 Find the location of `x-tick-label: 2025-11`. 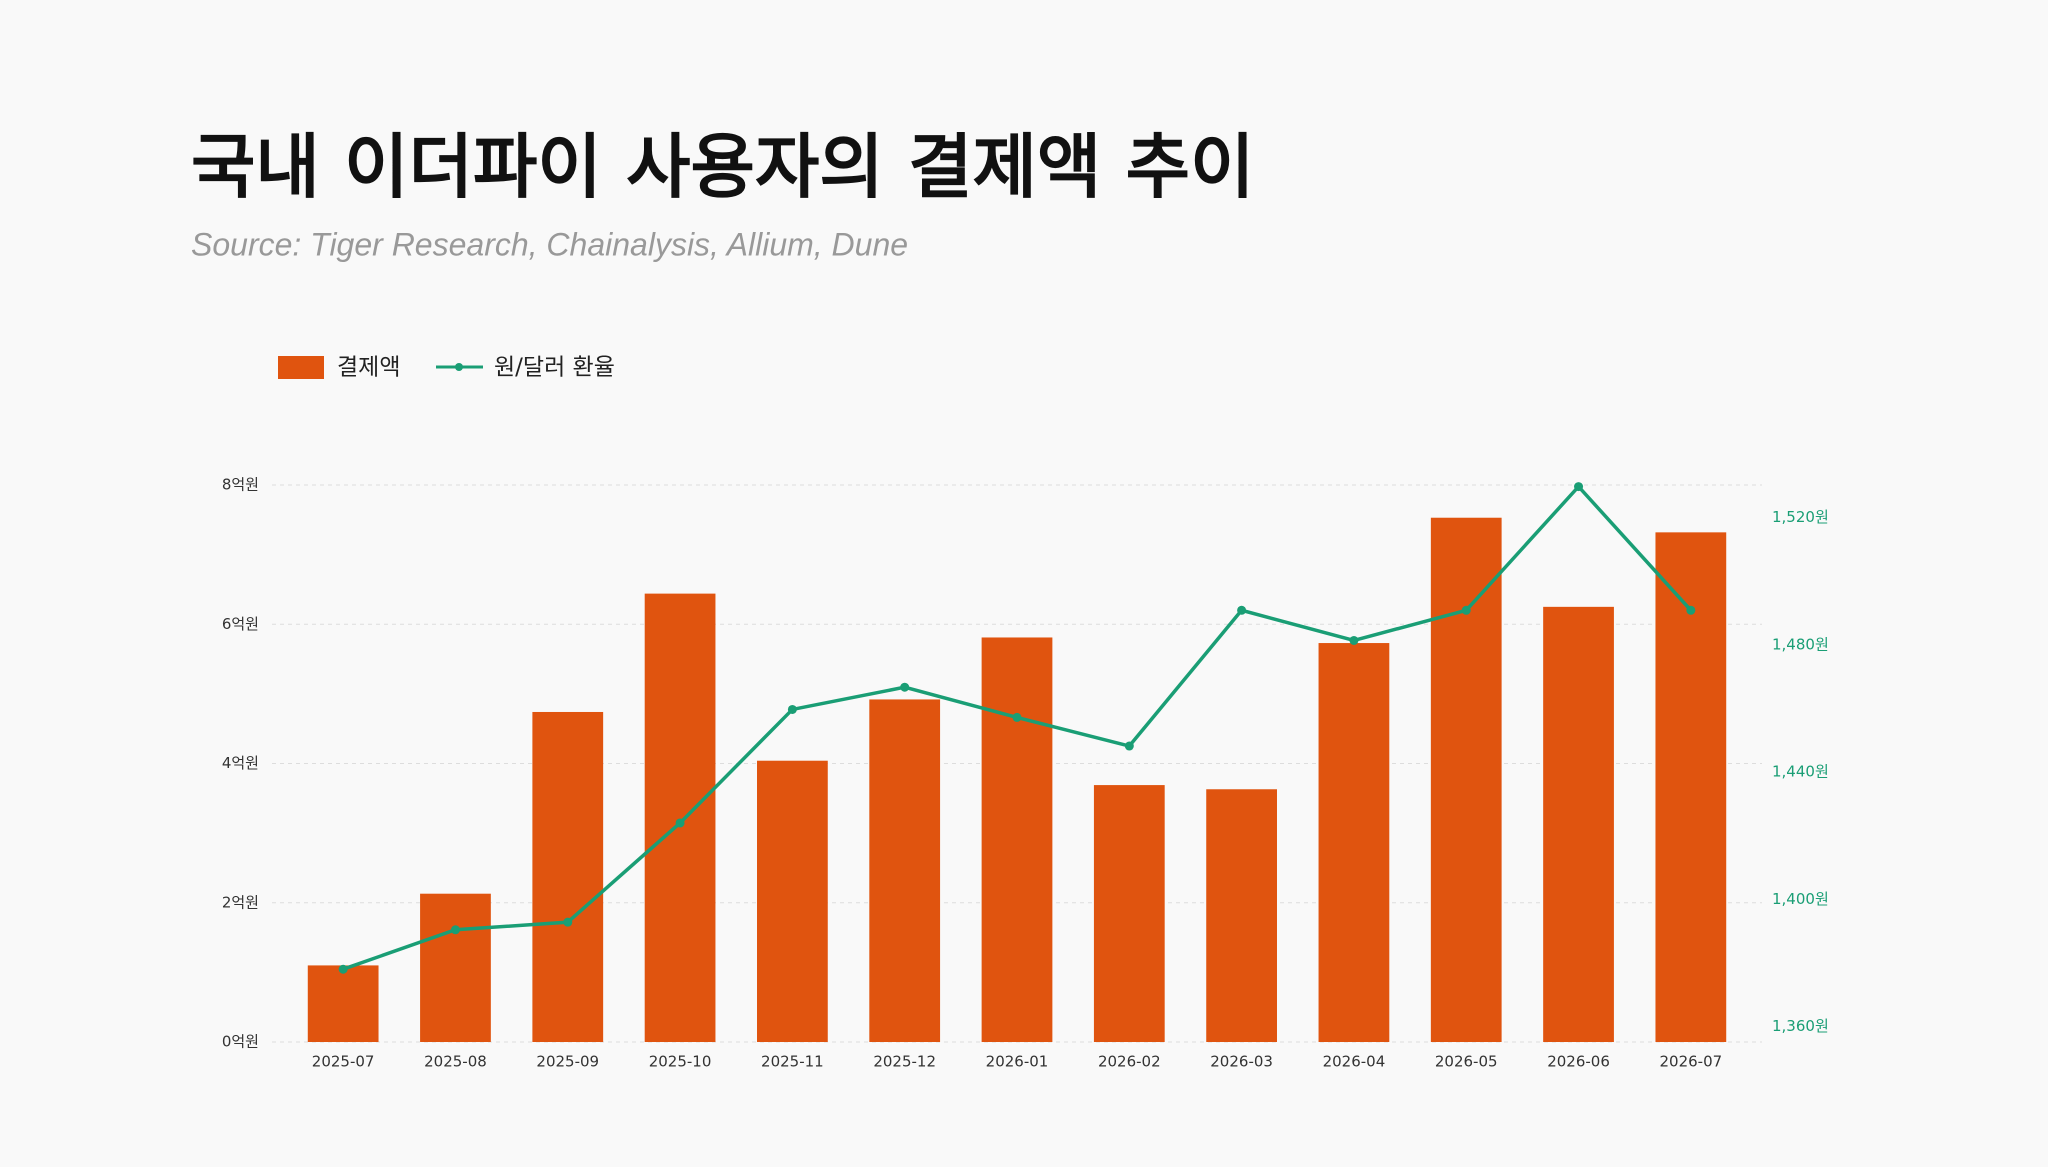

x-tick-label: 2025-11 is located at coordinates (792, 1062).